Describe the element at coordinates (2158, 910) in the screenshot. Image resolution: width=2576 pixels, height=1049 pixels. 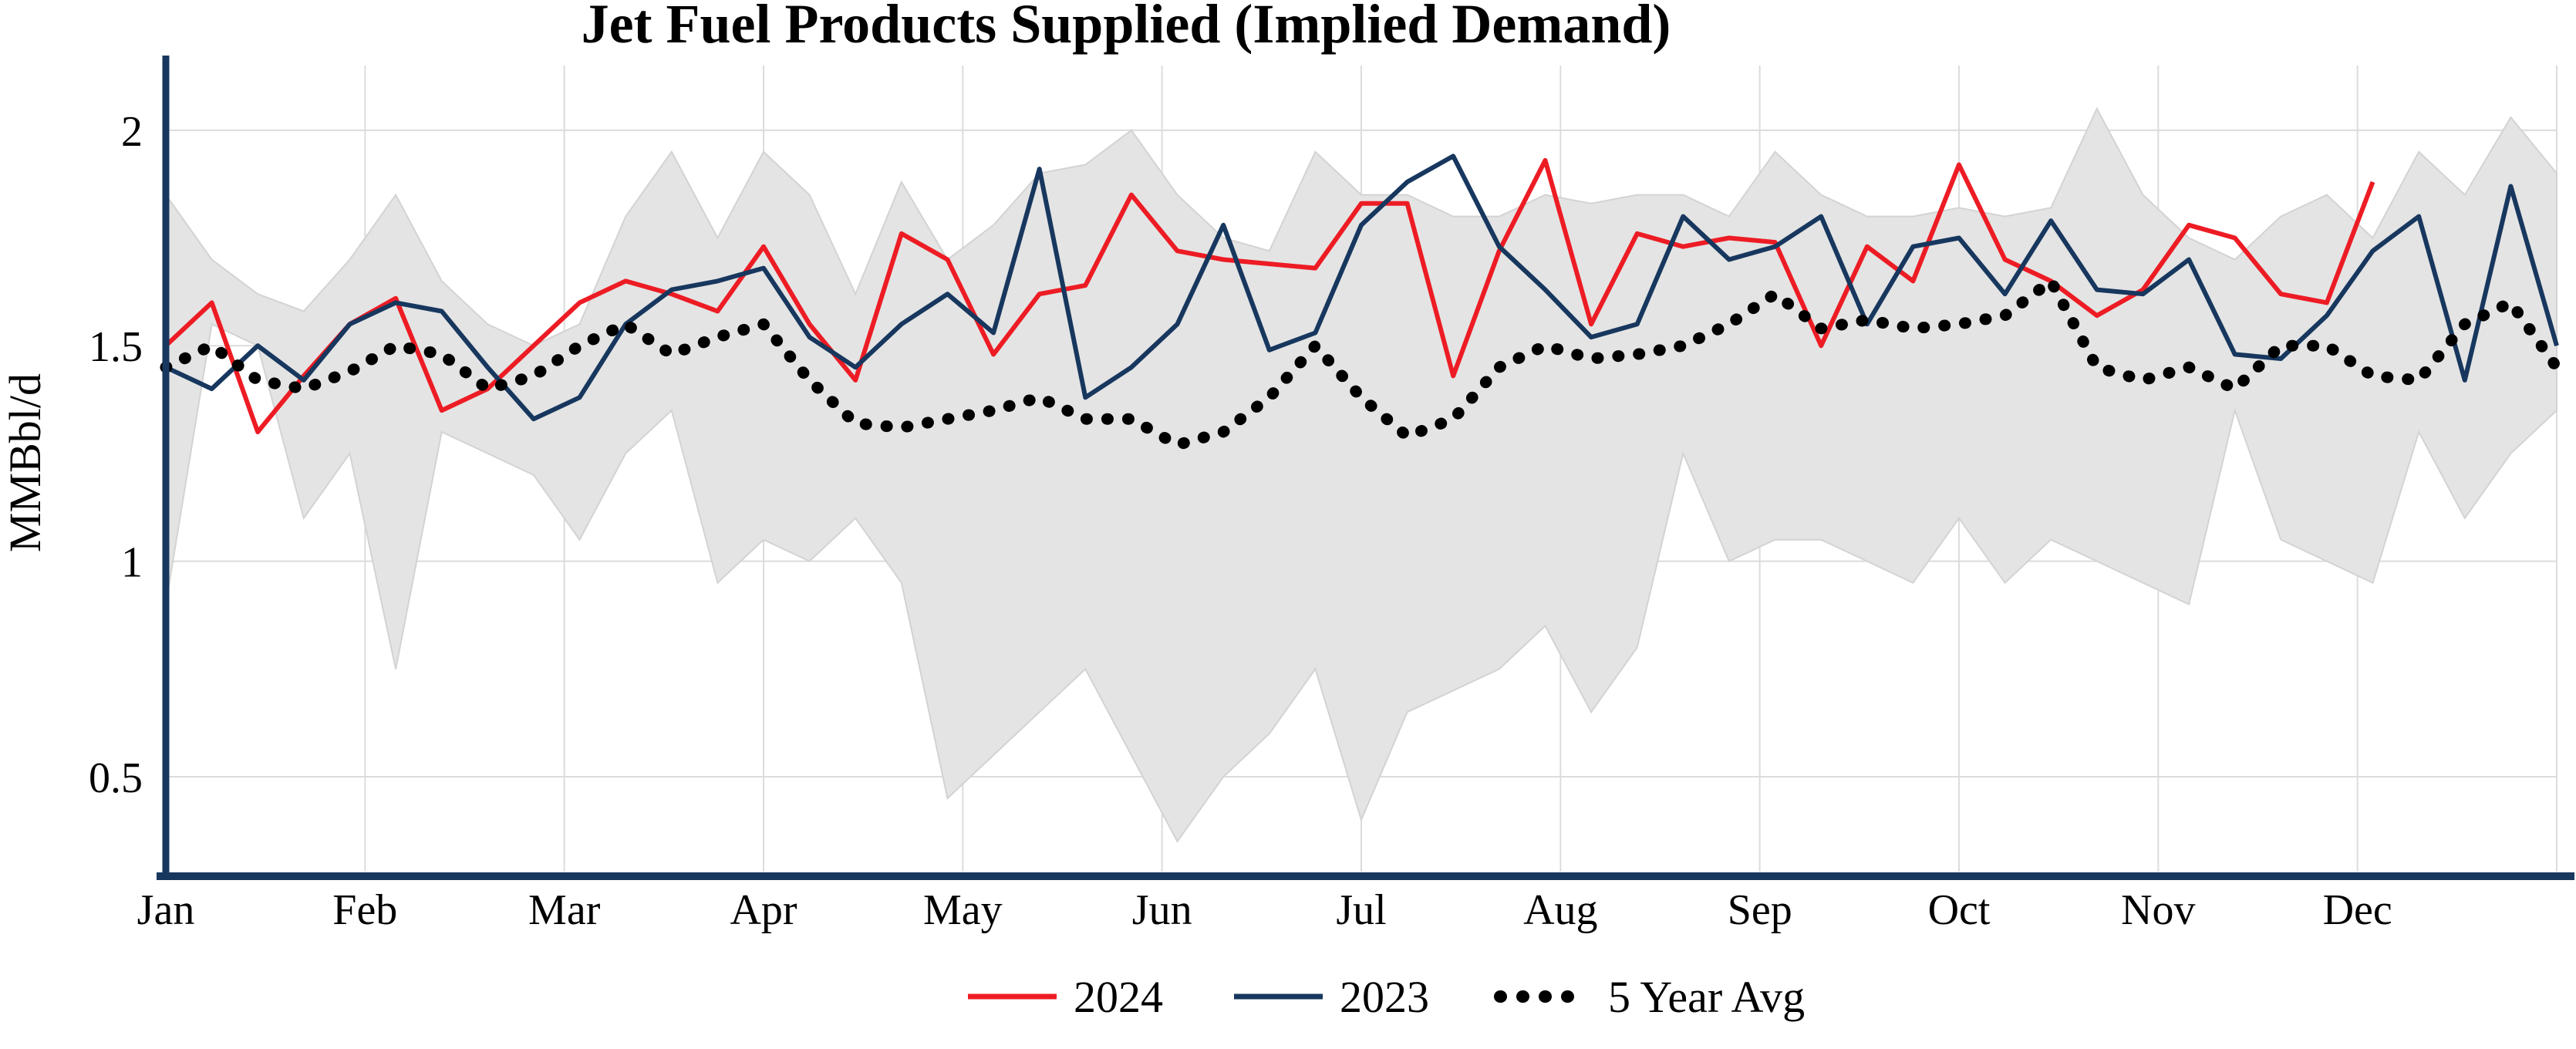
I see `x-tick-label: Nov` at that location.